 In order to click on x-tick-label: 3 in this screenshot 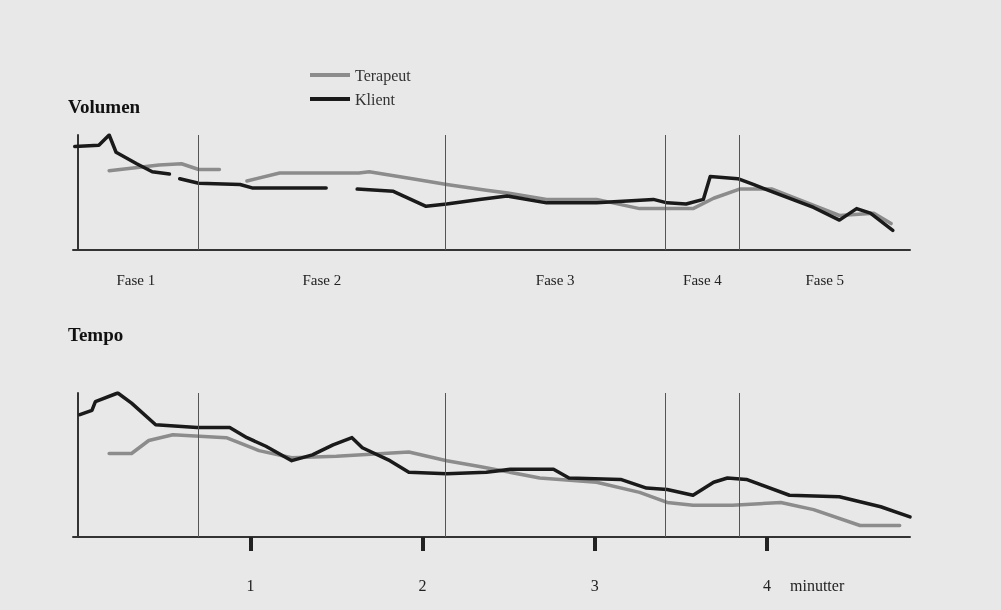, I will do `click(594, 585)`.